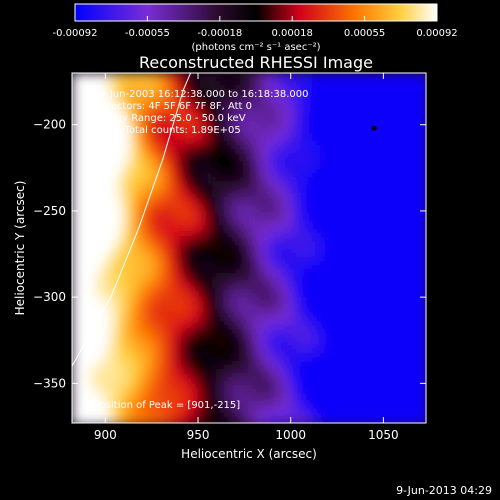 Image resolution: width=500 pixels, height=500 pixels. I want to click on colorbar-tick-label: -0.00055, so click(147, 33).